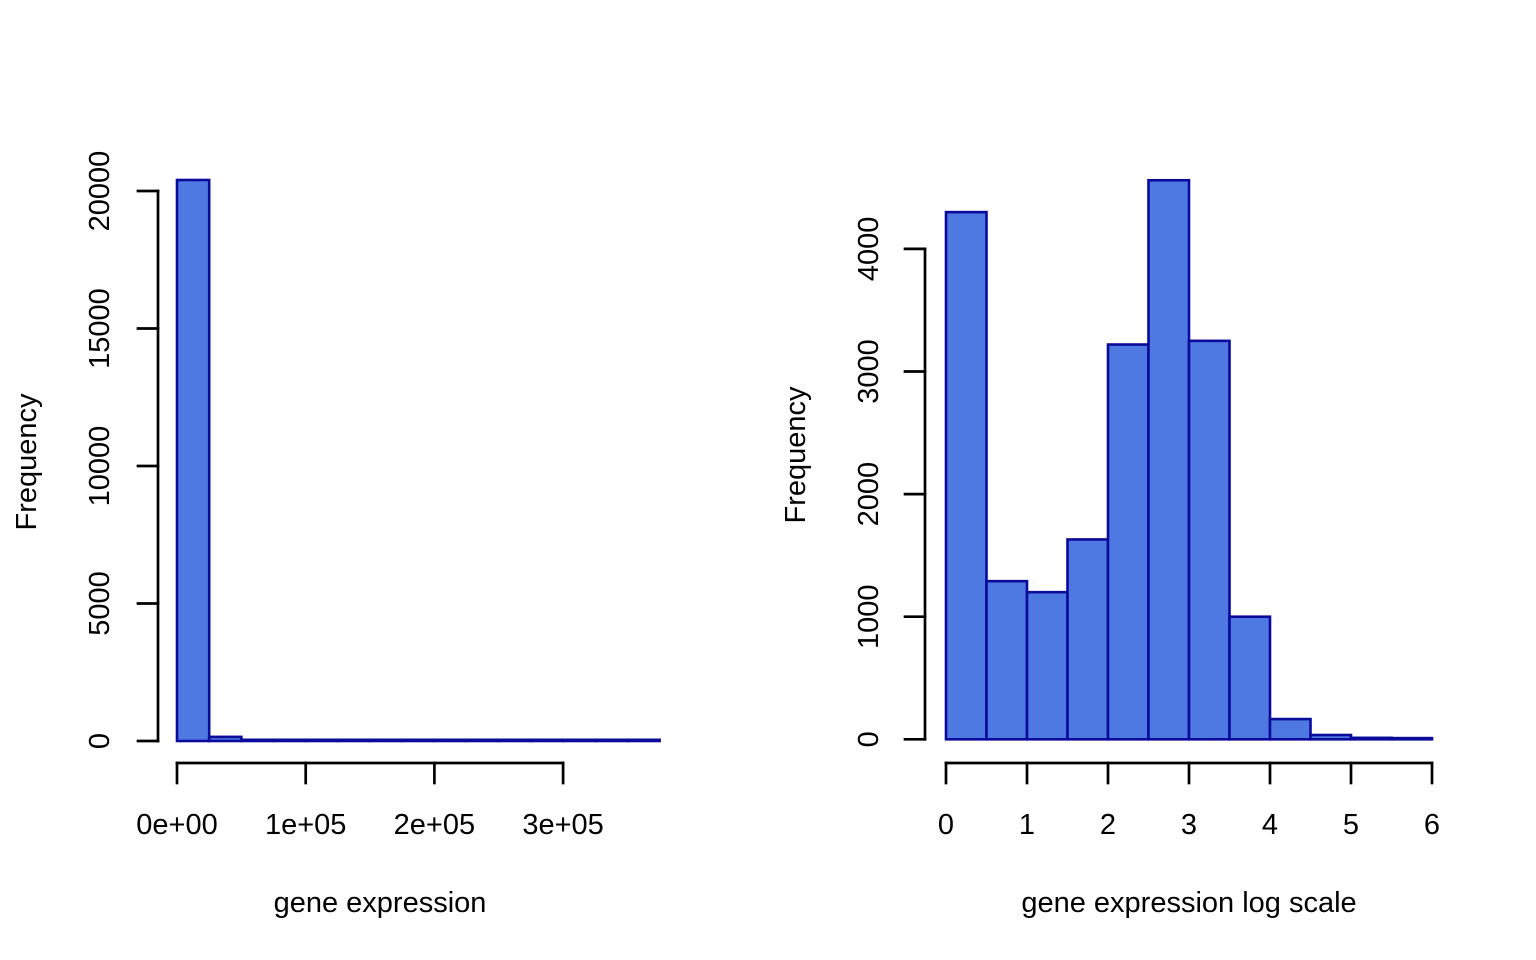 The height and width of the screenshot is (960, 1536). I want to click on x-axis-title: gene expression log scale, so click(1188, 903).